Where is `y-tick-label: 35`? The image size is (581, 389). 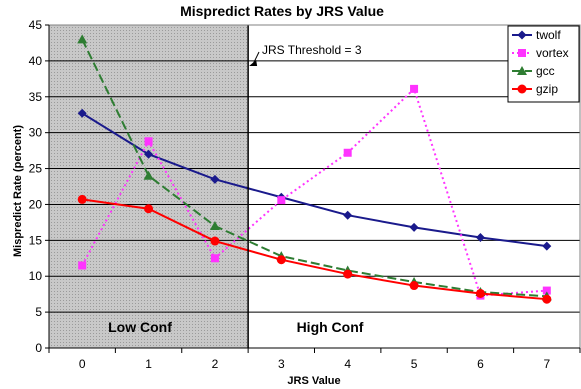
y-tick-label: 35 is located at coordinates (36, 97).